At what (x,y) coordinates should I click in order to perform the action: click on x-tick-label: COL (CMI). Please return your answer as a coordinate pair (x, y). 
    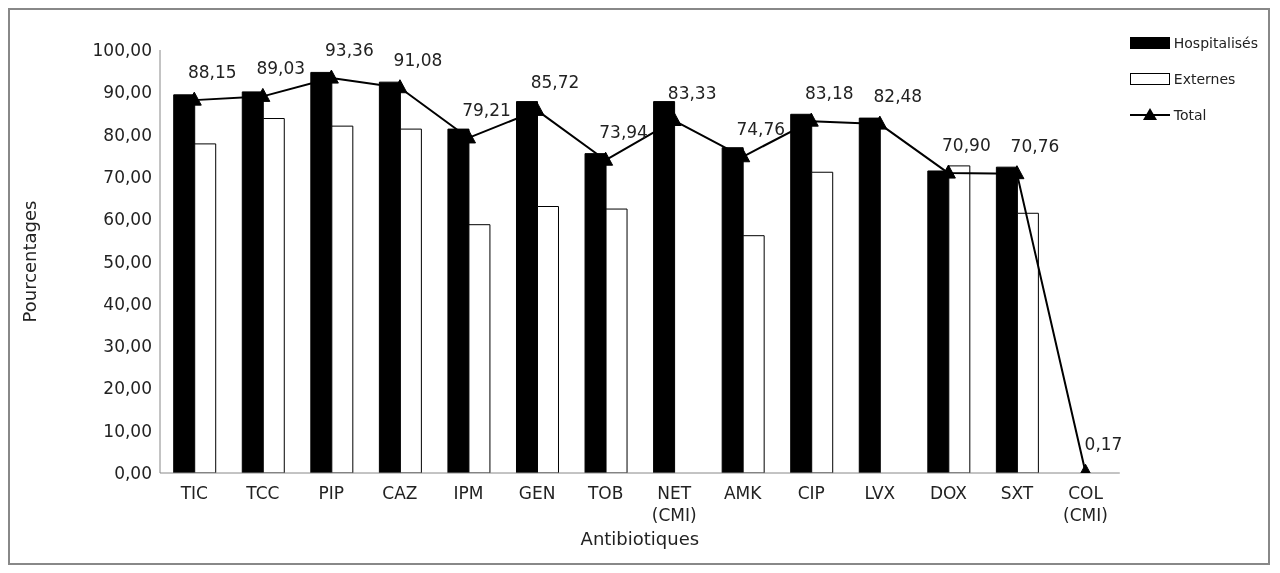
    Looking at the image, I should click on (1085, 504).